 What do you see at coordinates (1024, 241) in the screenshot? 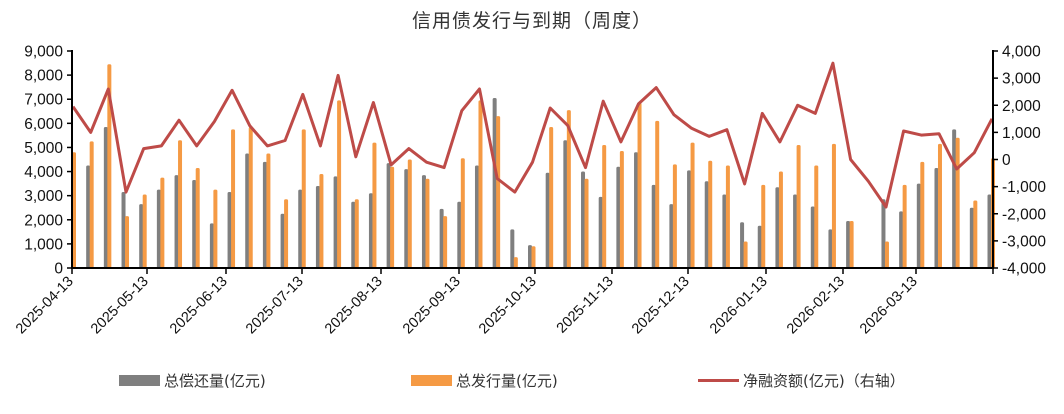
I see `right-y-tick-label: -3,000` at bounding box center [1024, 241].